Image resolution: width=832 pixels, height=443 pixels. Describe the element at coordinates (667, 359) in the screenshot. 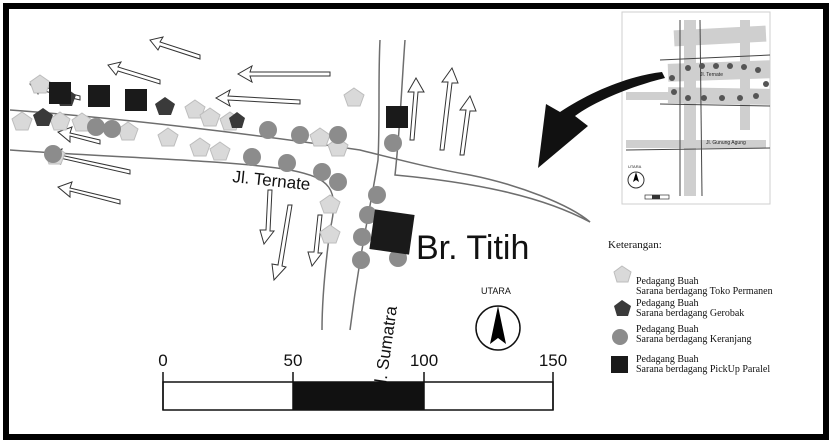

I see `legend-item-4-line1: Pedagang Buah` at that location.